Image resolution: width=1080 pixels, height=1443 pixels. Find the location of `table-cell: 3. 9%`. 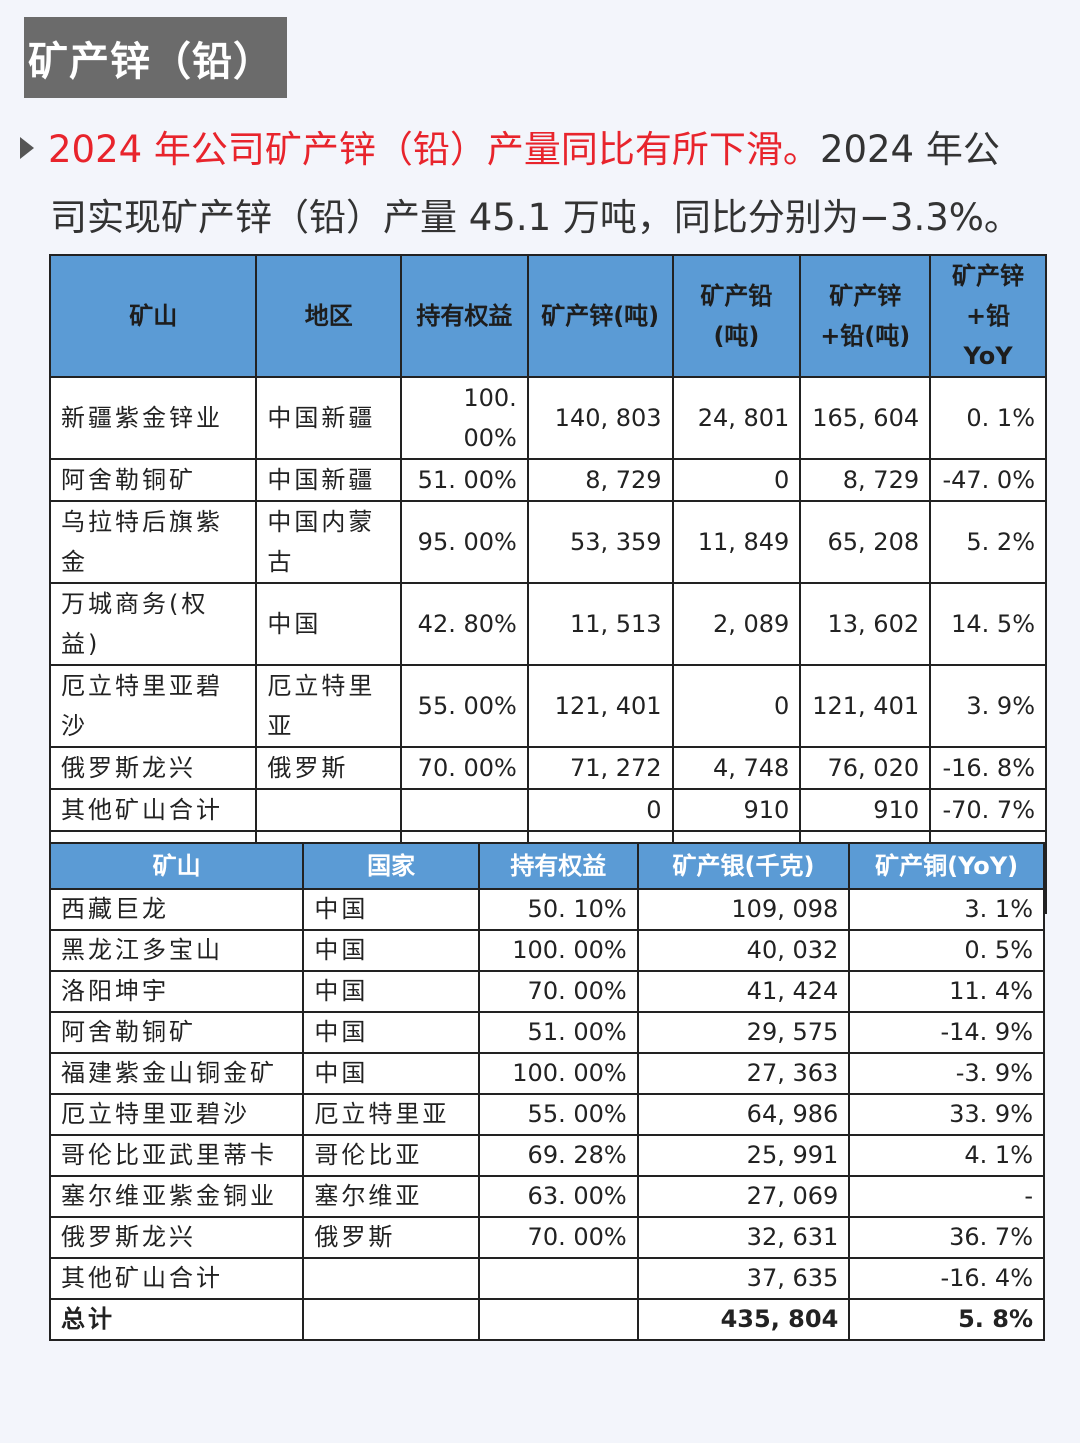

table-cell: 3. 9% is located at coordinates (988, 706).